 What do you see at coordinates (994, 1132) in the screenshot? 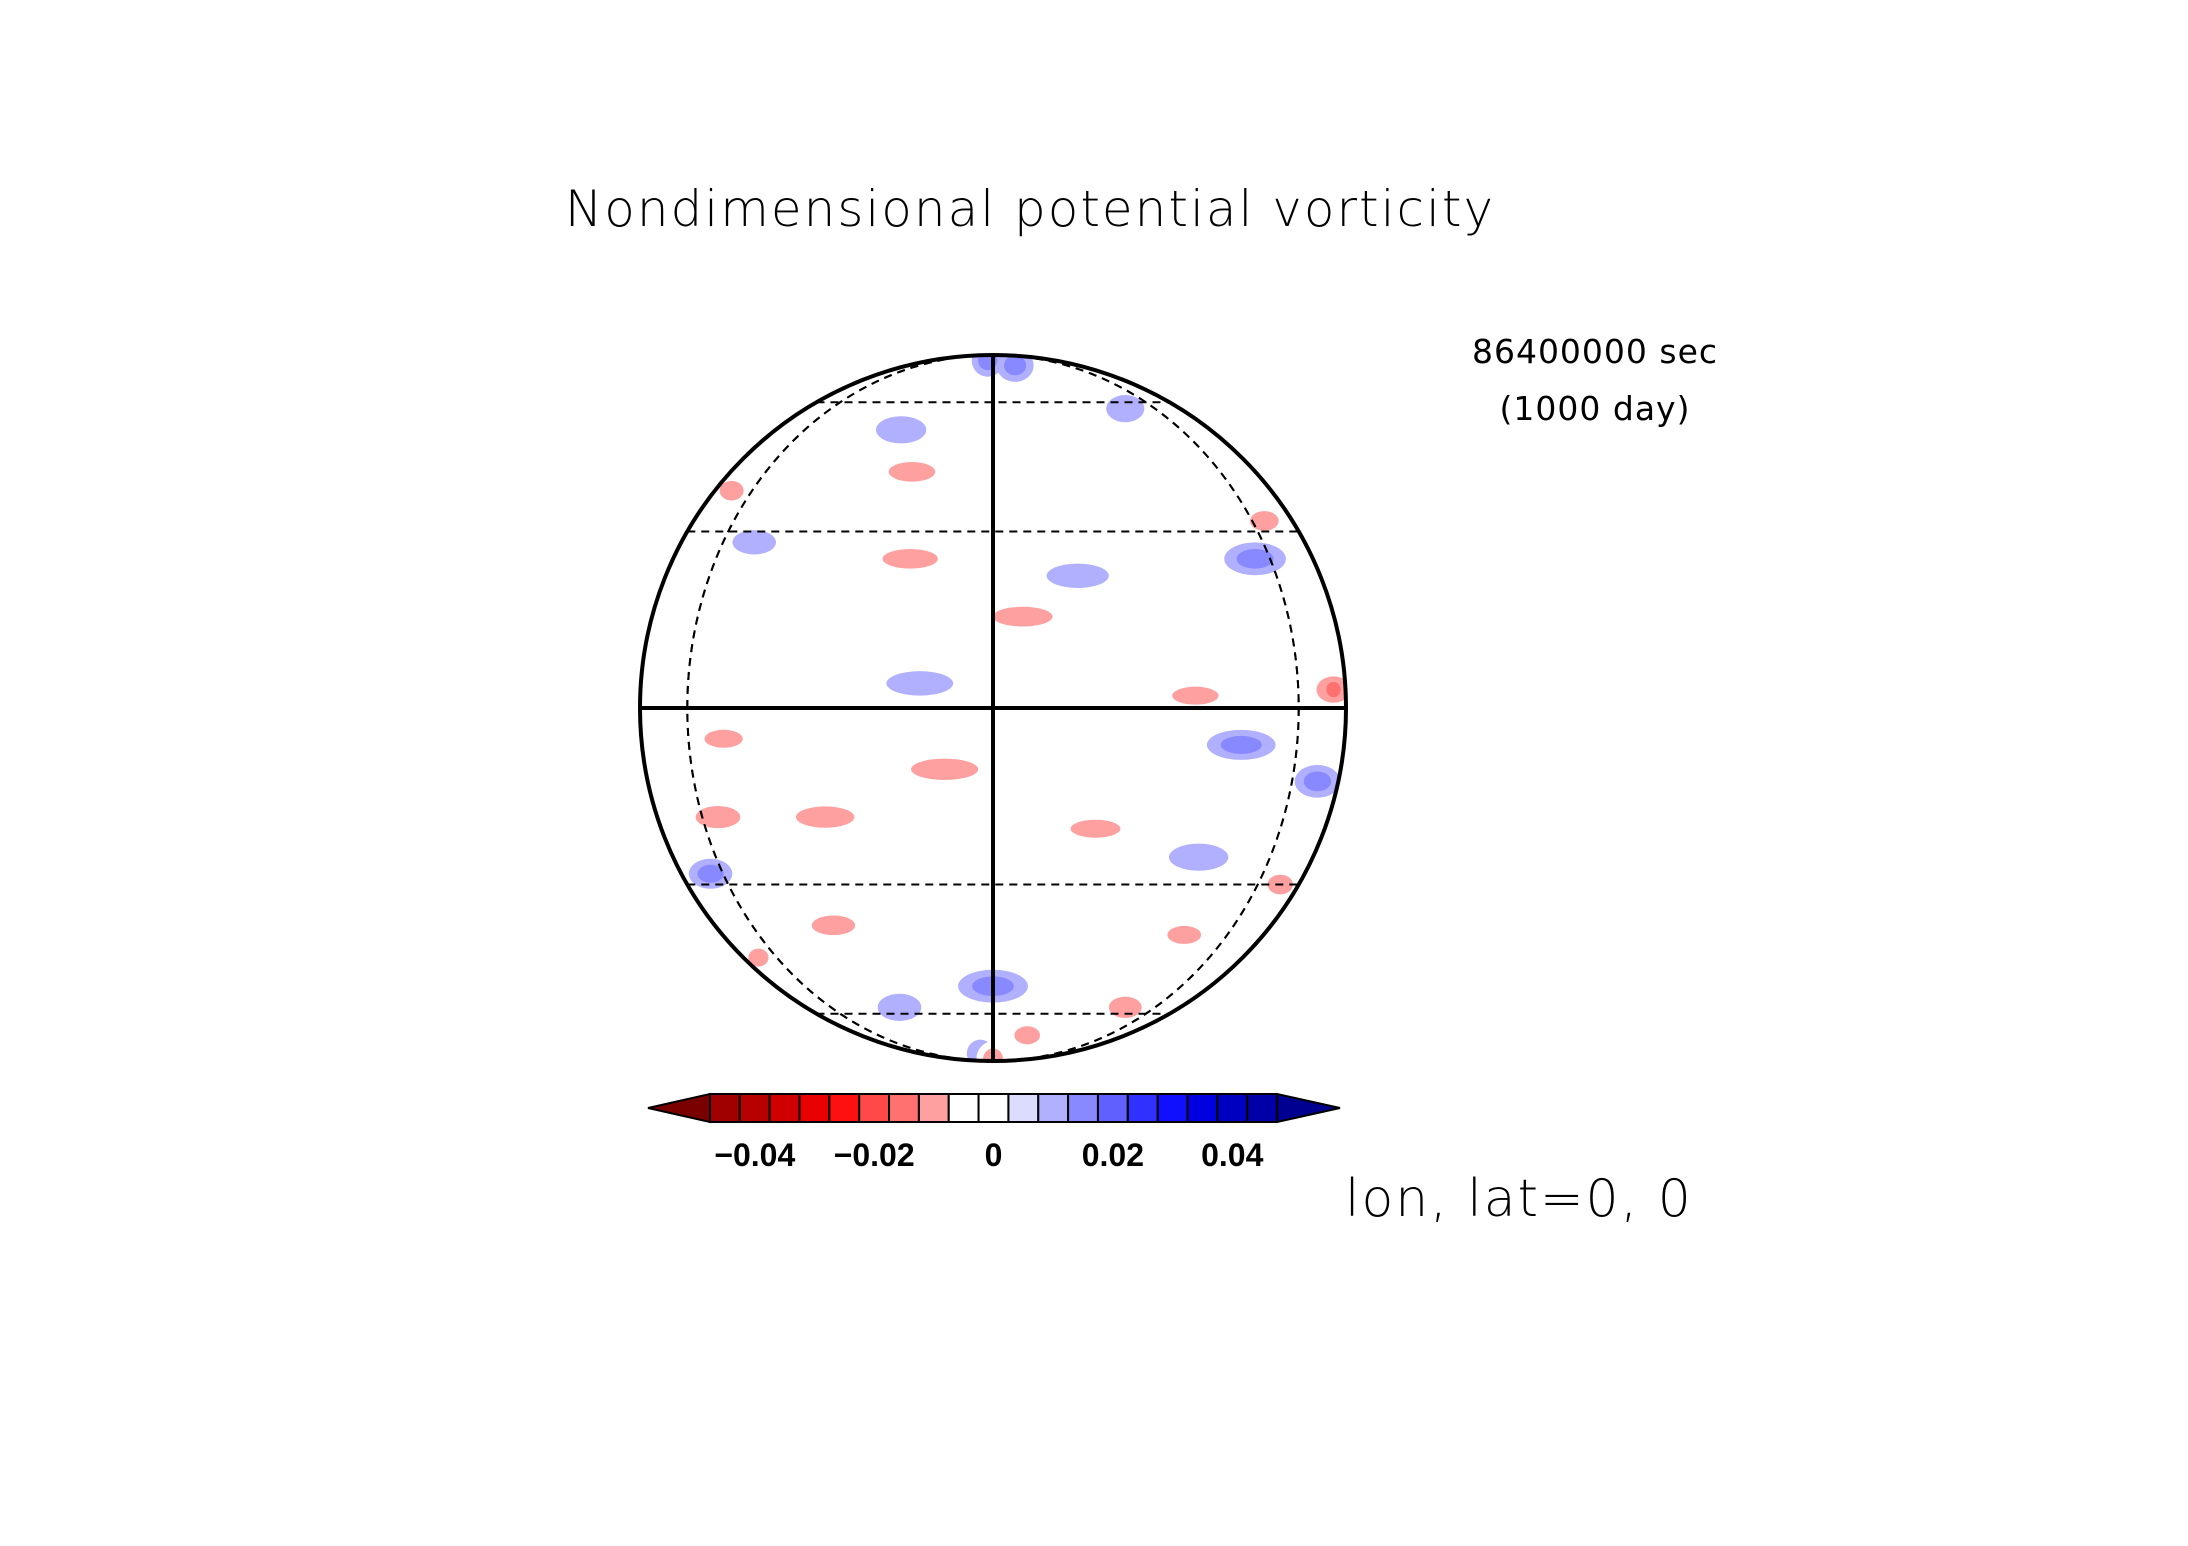
I see `colorbar: −0.04 −0.02 0 0.02 0.04` at bounding box center [994, 1132].